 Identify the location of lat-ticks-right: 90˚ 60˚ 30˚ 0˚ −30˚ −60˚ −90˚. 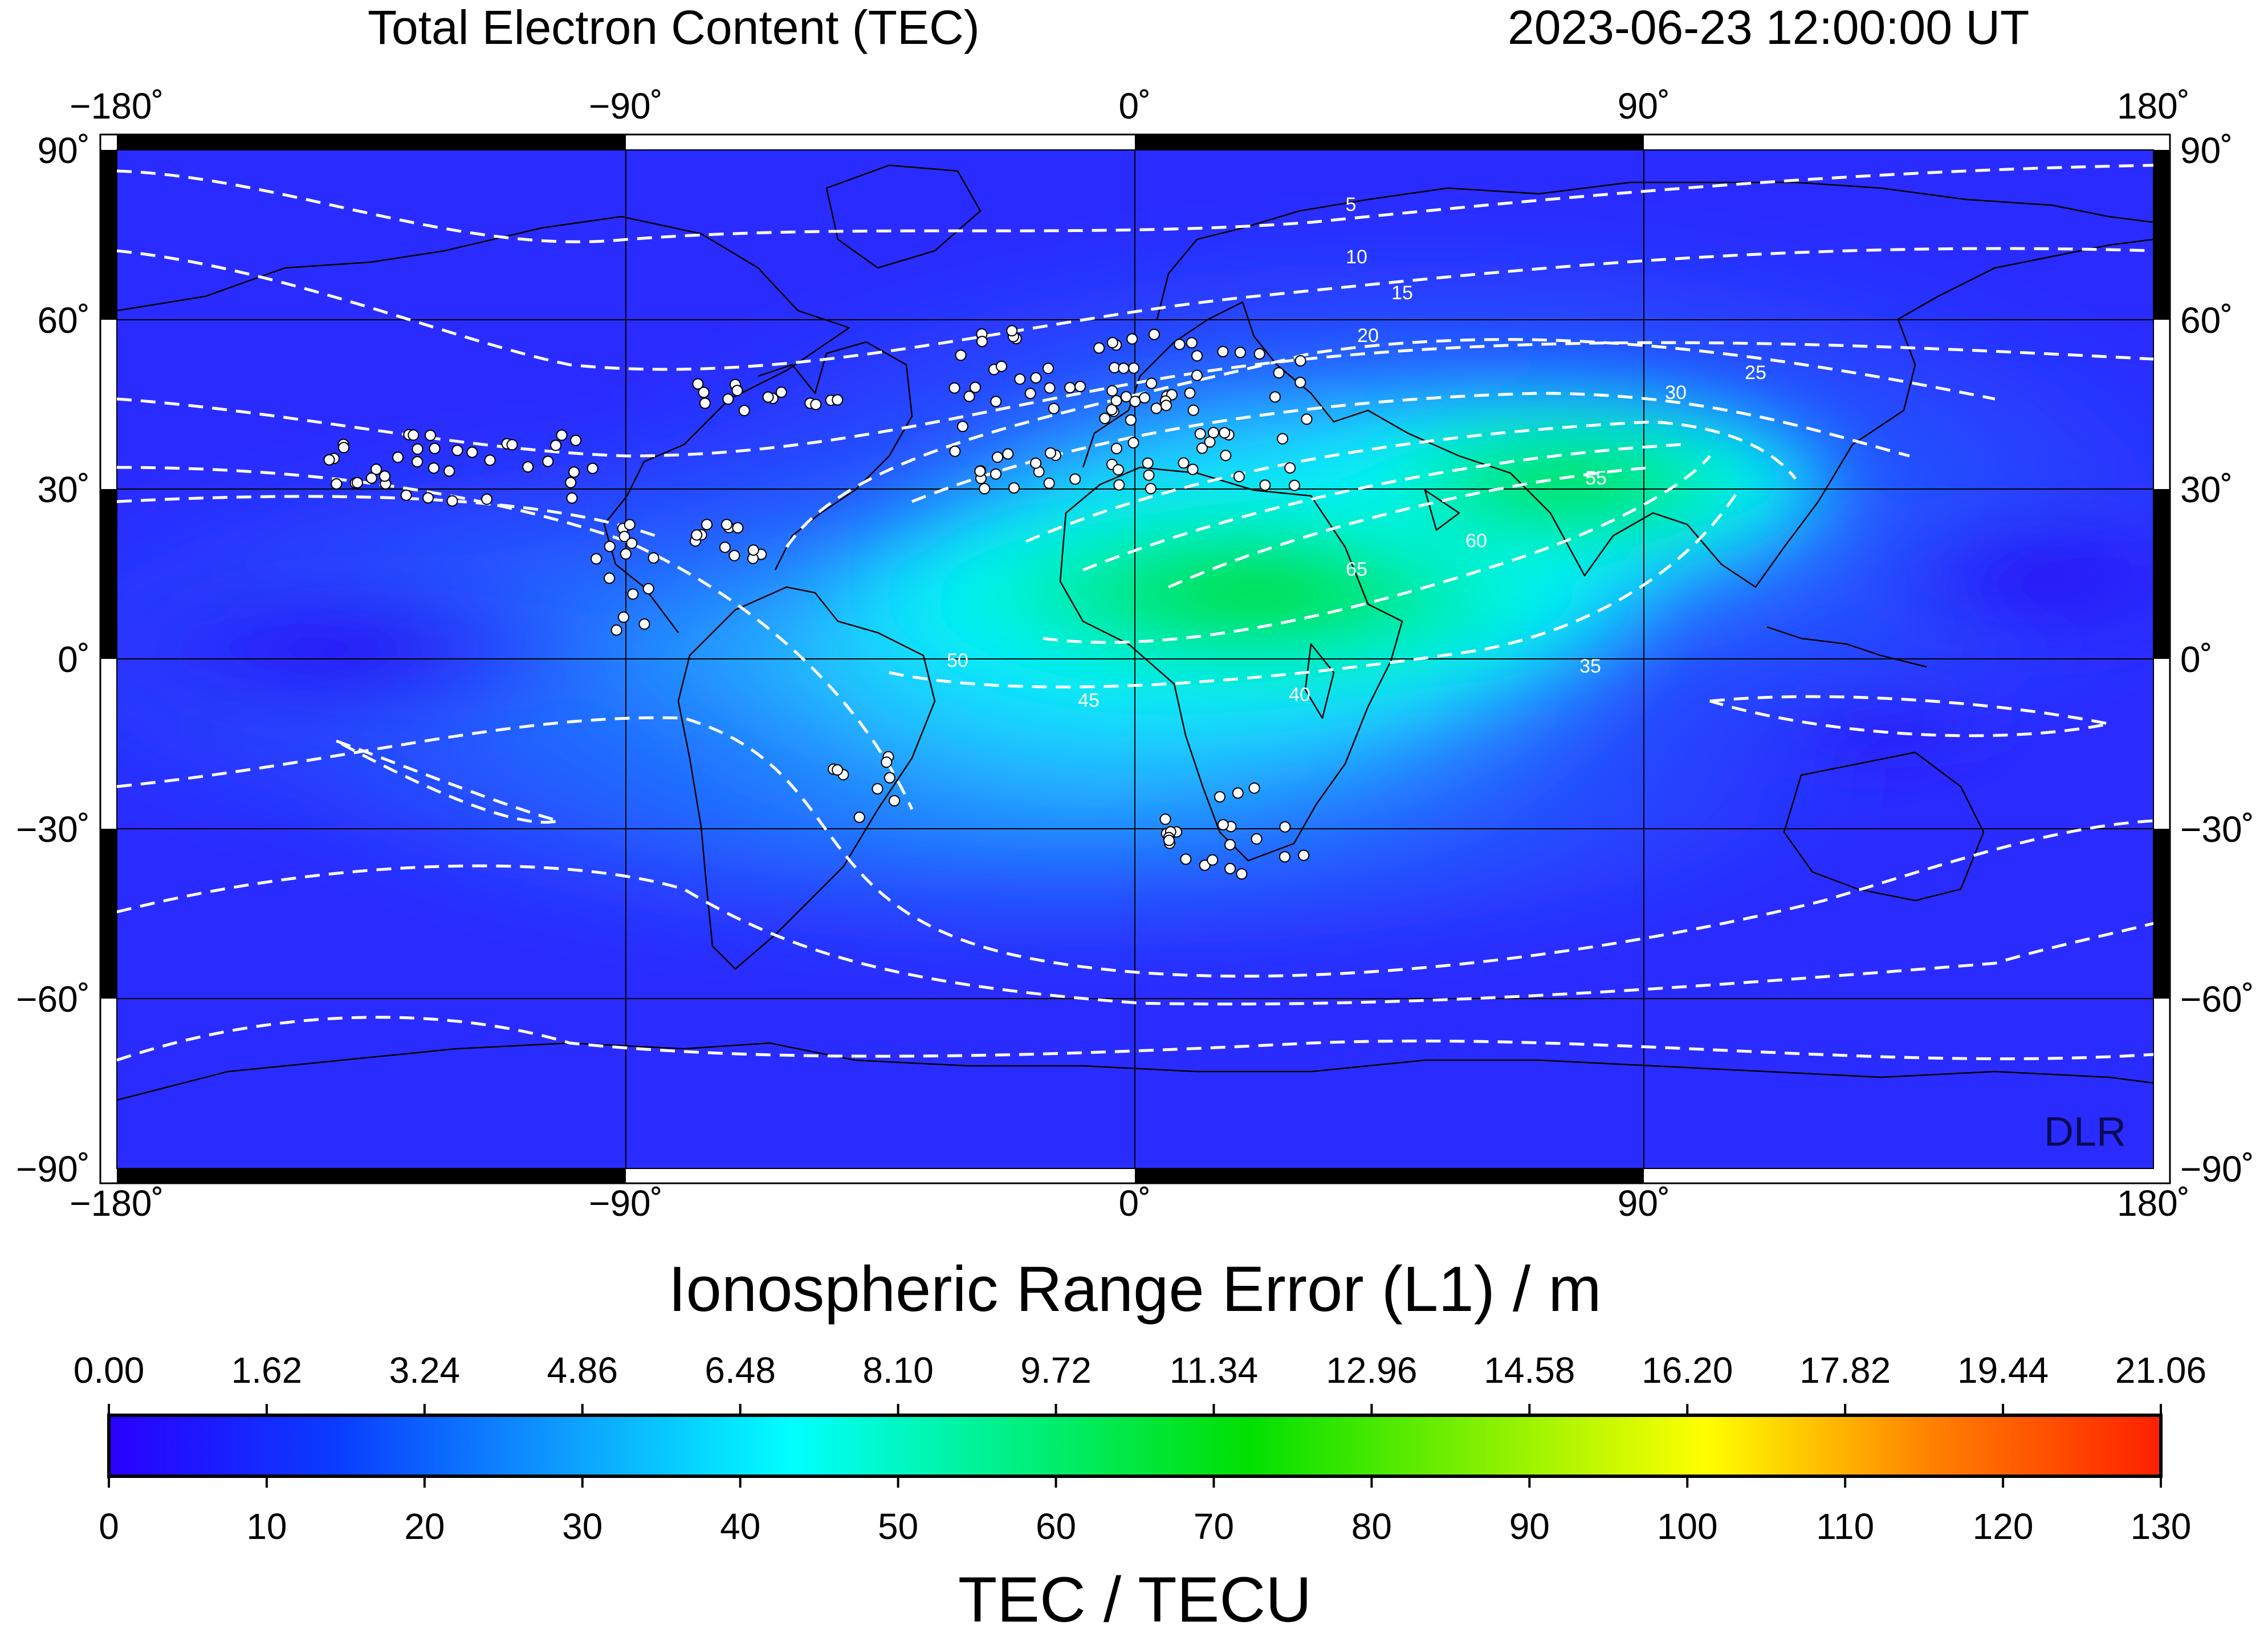
(2217, 660).